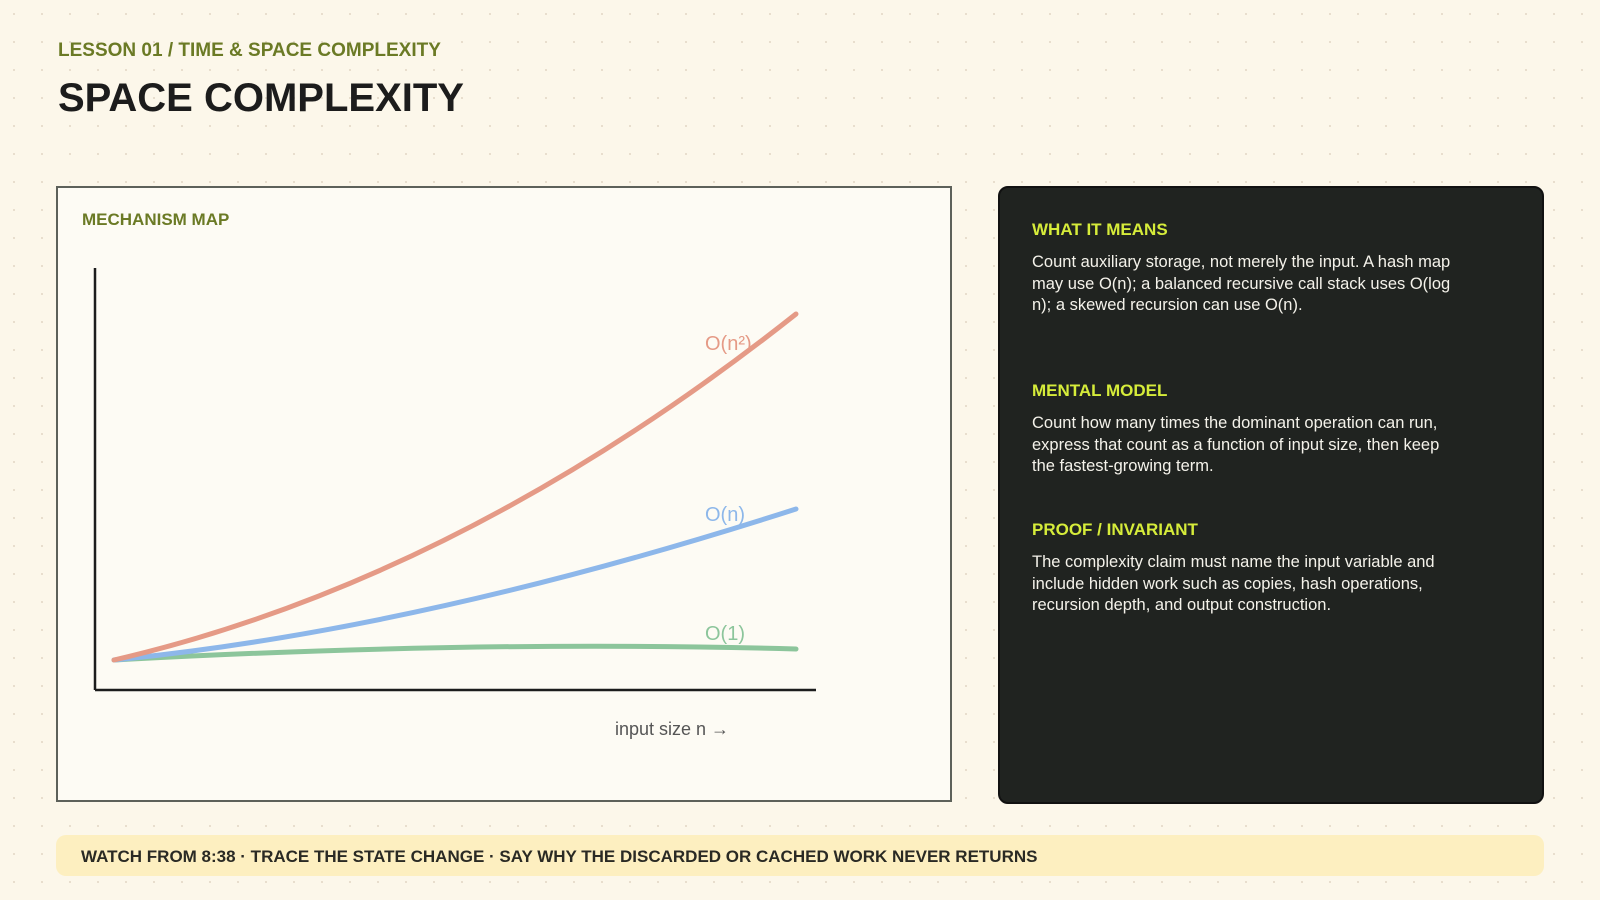  Describe the element at coordinates (728, 344) in the screenshot. I see `curve-label: O(n²)` at that location.